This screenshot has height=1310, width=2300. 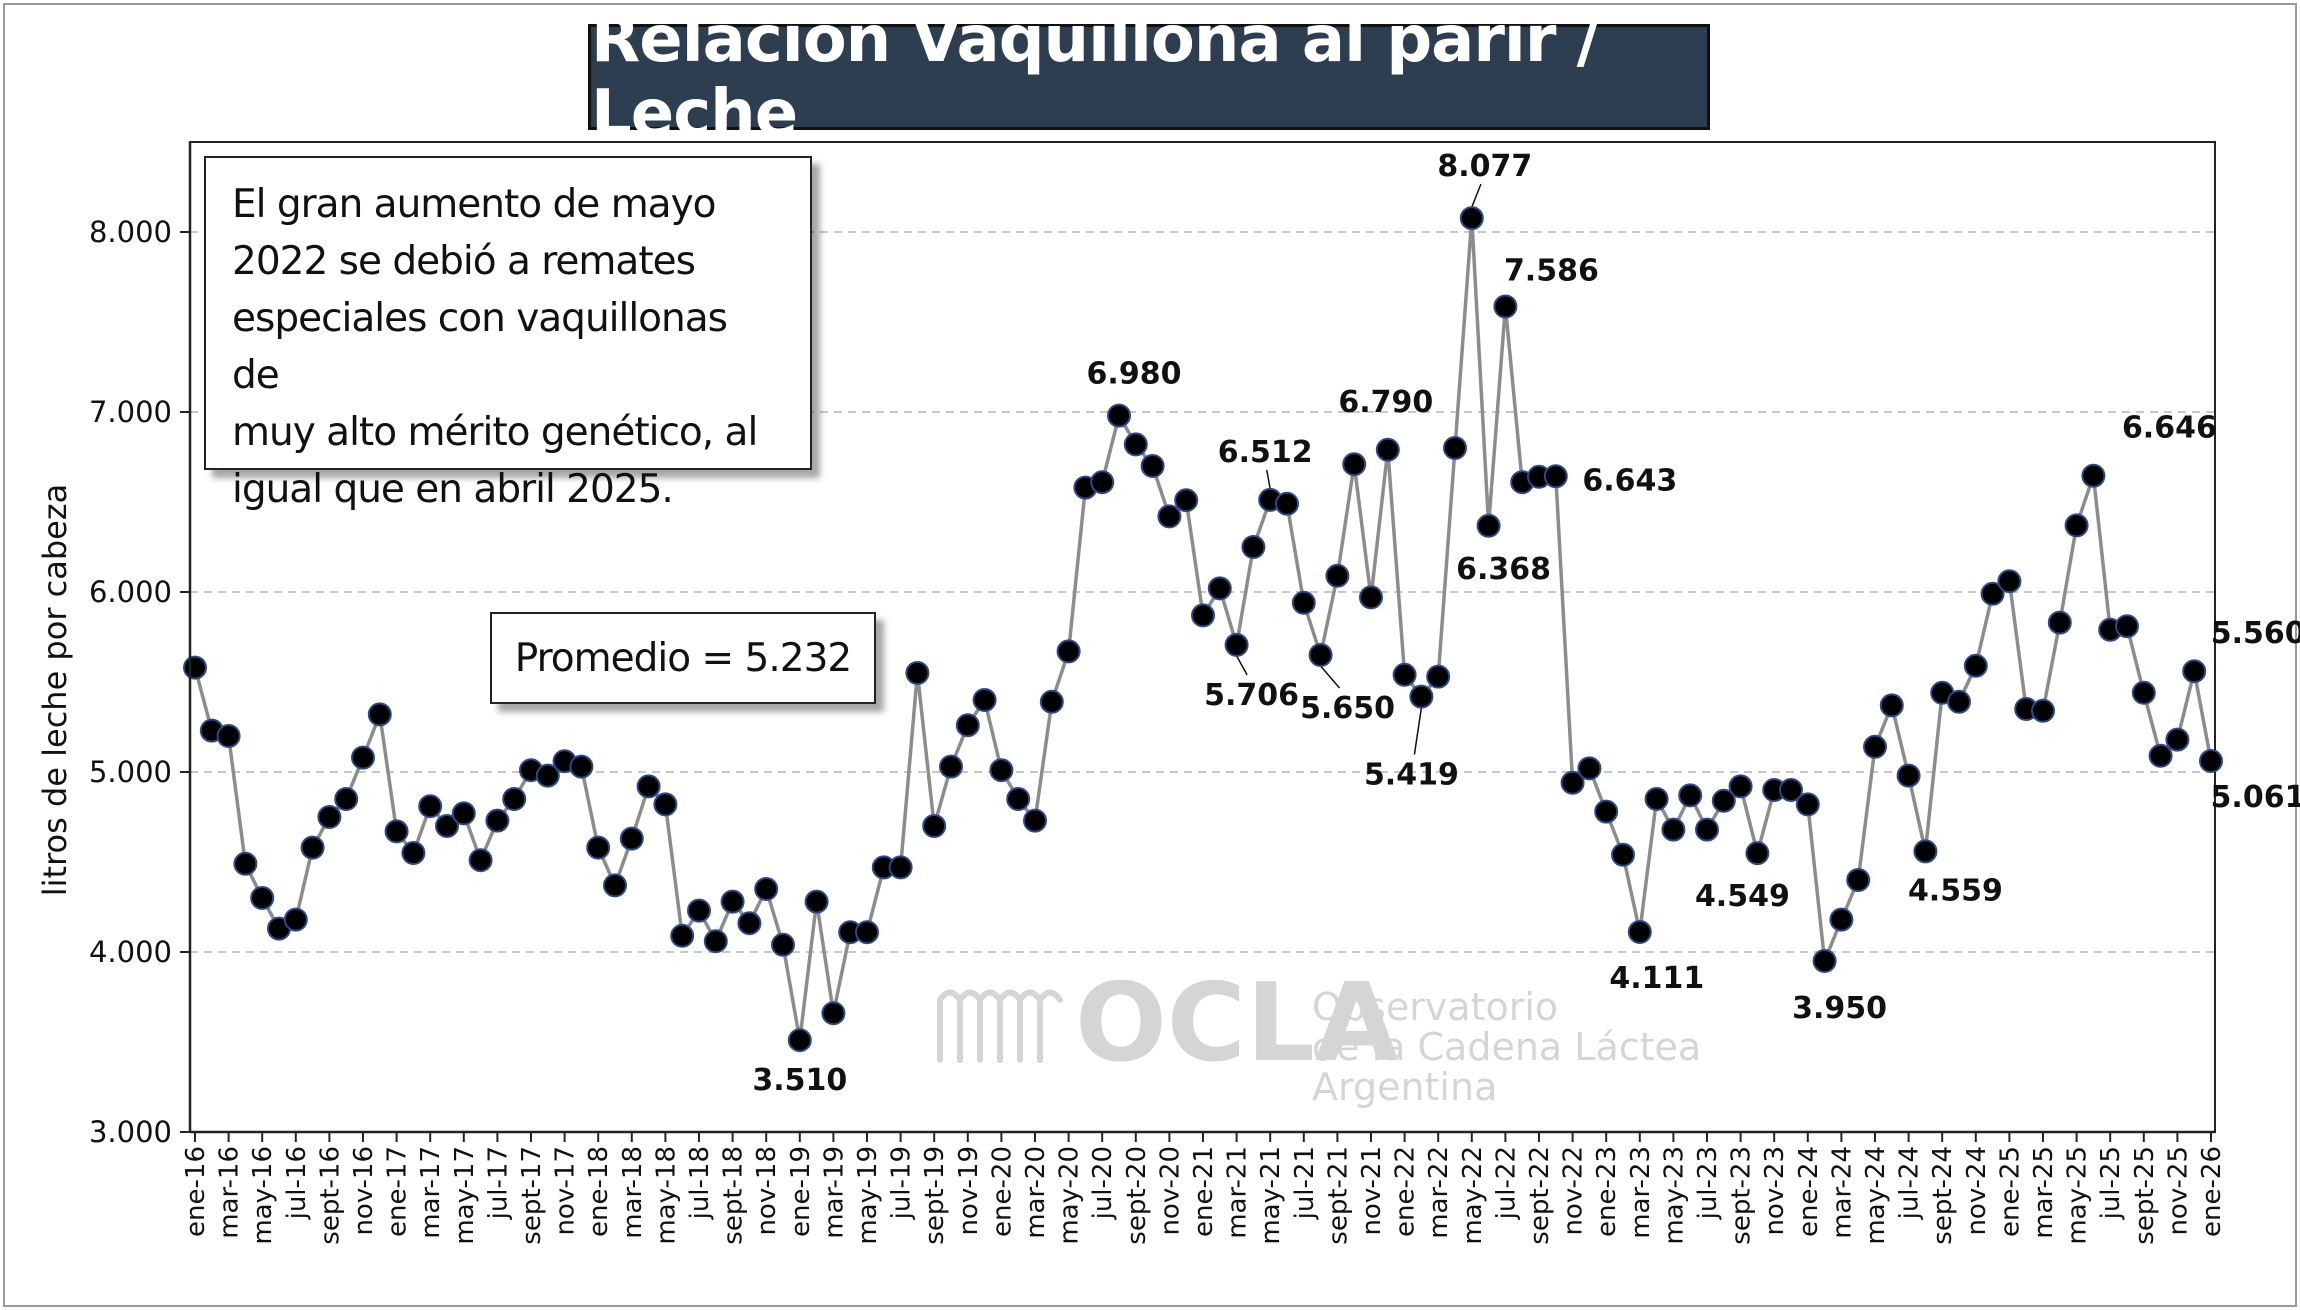 What do you see at coordinates (465, 1195) in the screenshot?
I see `x-tick-label: may-17` at bounding box center [465, 1195].